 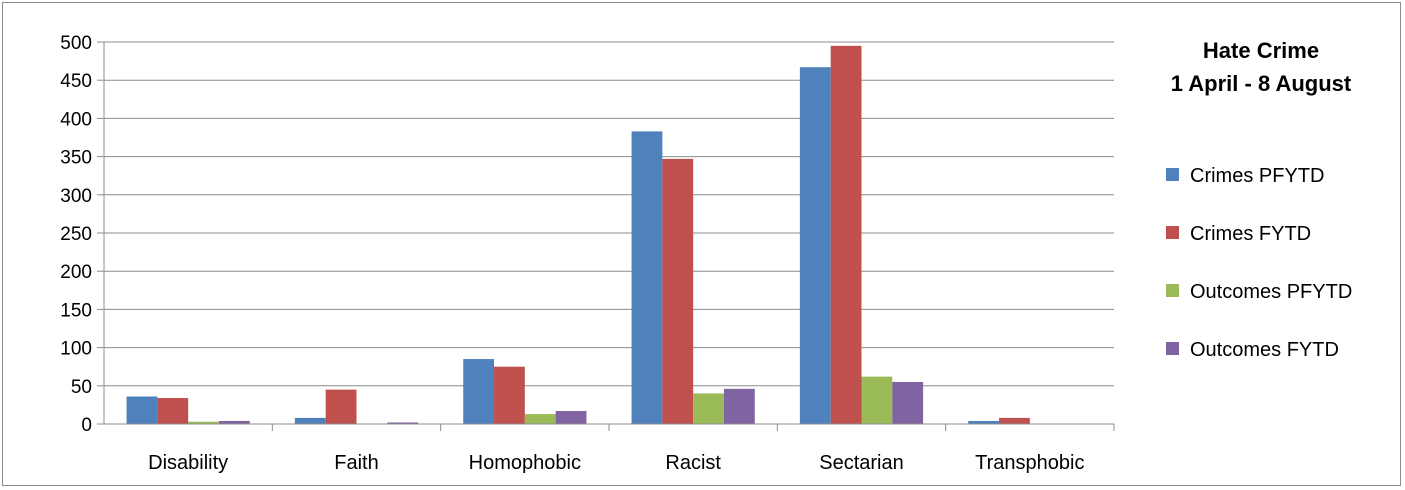 What do you see at coordinates (203, 422) in the screenshot?
I see `bar-outcomes-pfytd-disability` at bounding box center [203, 422].